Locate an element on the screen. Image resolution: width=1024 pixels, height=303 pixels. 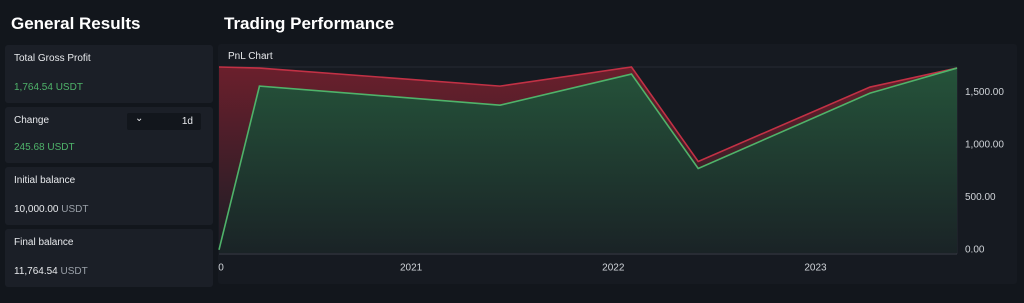
card-label: Final balance is located at coordinates (44, 242).